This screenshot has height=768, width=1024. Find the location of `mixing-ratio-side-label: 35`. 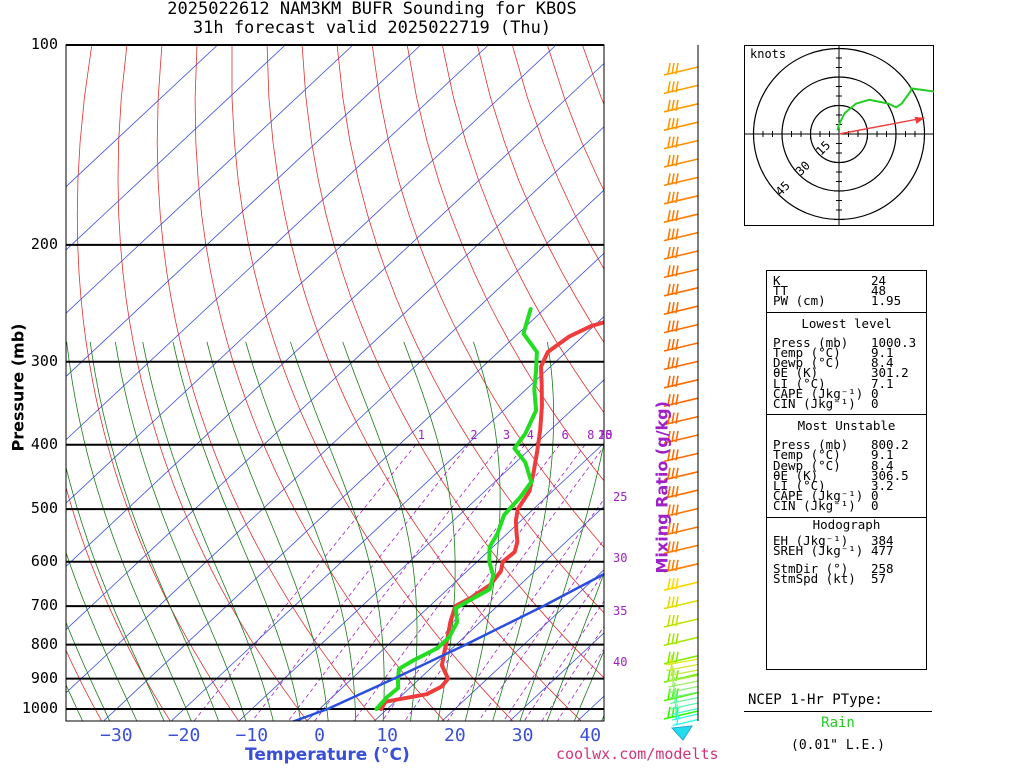

mixing-ratio-side-label: 35 is located at coordinates (620, 611).